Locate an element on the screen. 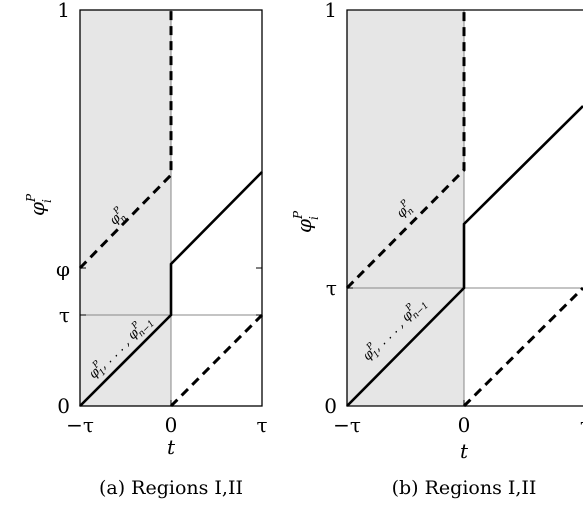 The width and height of the screenshot is (583, 506). xaxis-label-a: t is located at coordinates (171, 447).